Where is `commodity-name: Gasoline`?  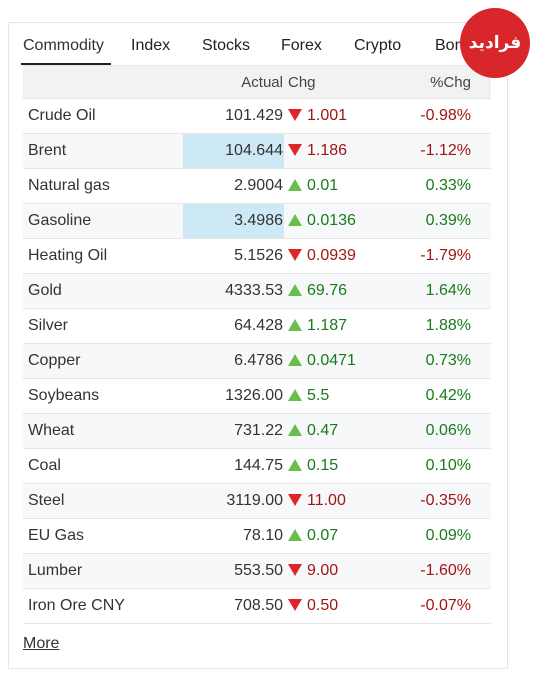
commodity-name: Gasoline is located at coordinates (60, 220).